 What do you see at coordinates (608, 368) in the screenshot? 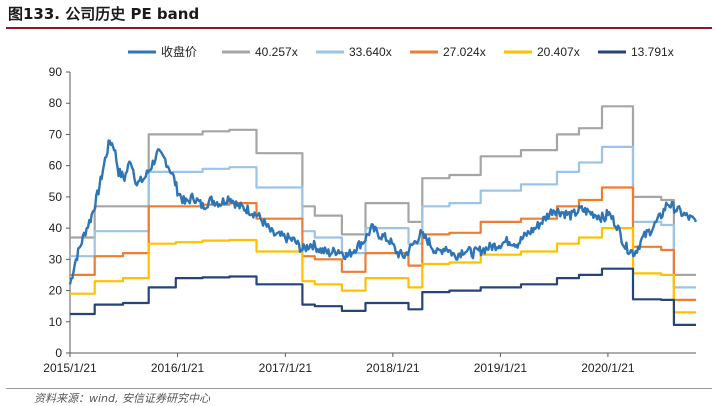
I see `x-tick-label: 2020/1/21` at bounding box center [608, 368].